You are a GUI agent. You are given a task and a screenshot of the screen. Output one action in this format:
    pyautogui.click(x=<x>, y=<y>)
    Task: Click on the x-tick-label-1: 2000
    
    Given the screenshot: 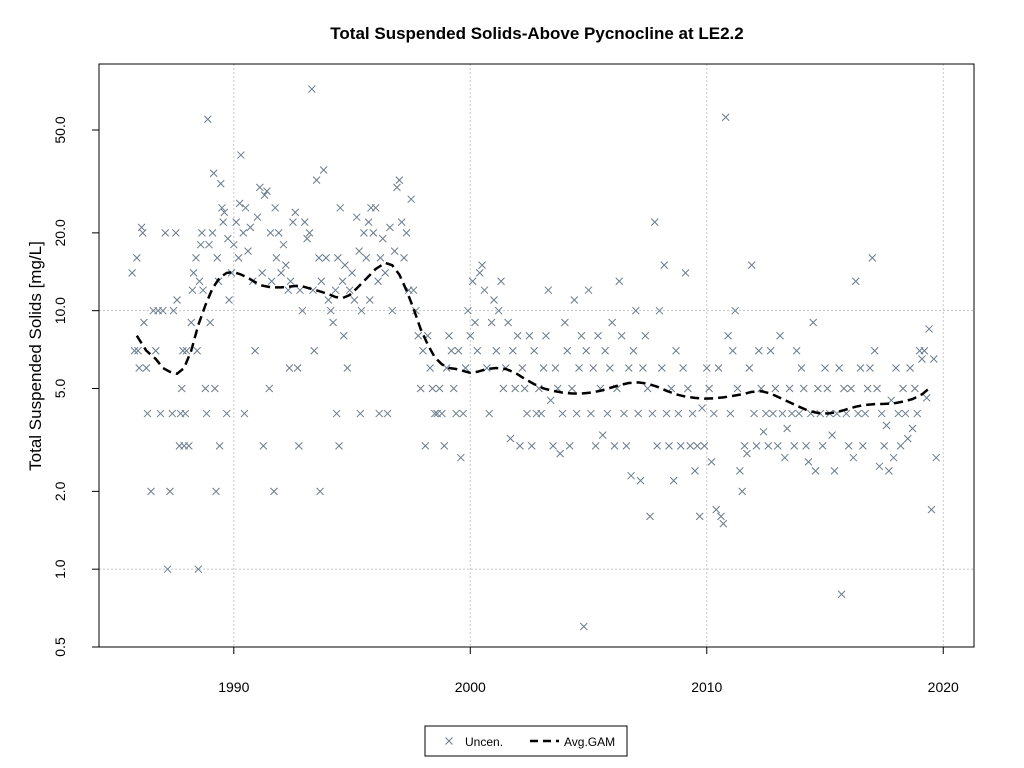 What is the action you would take?
    pyautogui.click(x=470, y=687)
    